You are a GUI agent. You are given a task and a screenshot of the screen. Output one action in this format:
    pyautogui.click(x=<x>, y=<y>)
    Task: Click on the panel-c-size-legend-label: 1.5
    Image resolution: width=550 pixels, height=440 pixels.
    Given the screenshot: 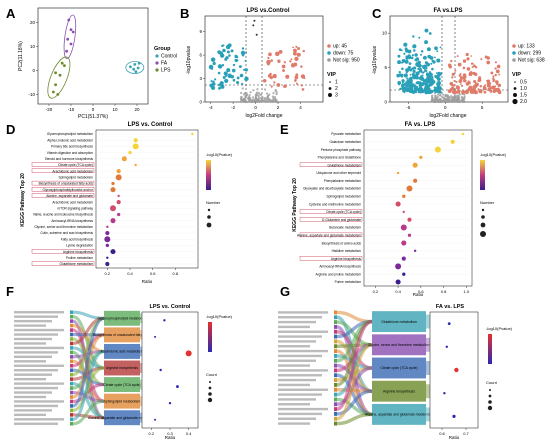 What is the action you would take?
    pyautogui.click(x=523, y=96)
    